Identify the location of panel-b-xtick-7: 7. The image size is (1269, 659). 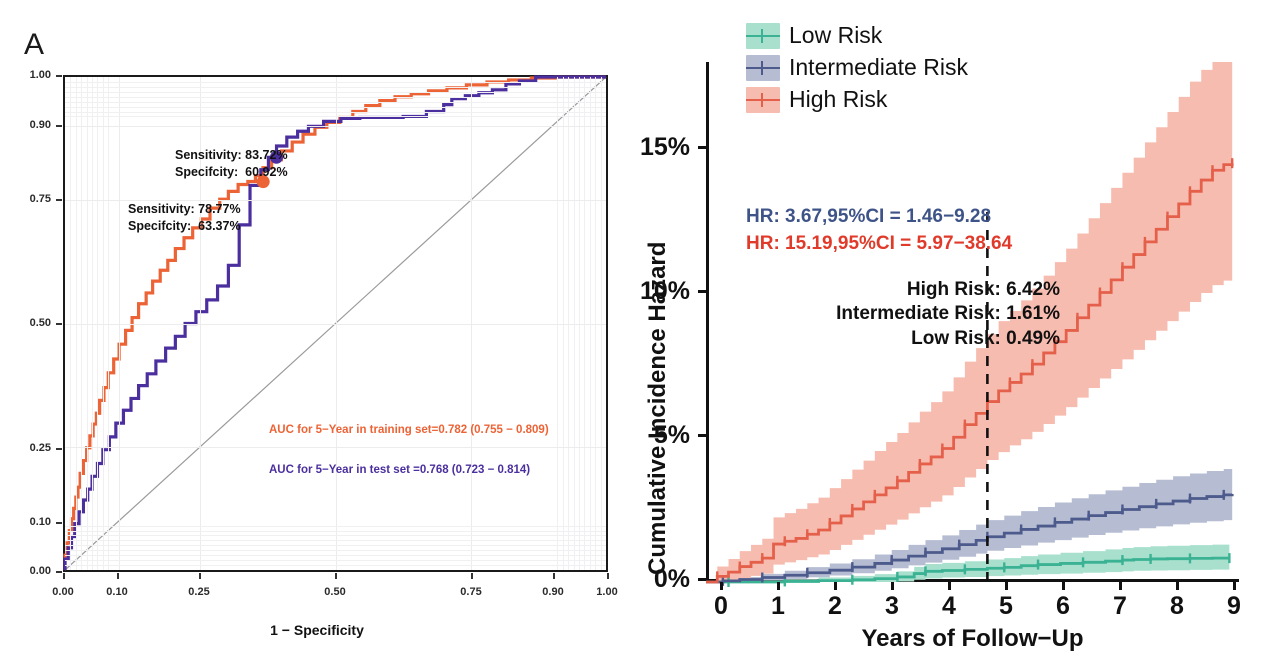
(1120, 606).